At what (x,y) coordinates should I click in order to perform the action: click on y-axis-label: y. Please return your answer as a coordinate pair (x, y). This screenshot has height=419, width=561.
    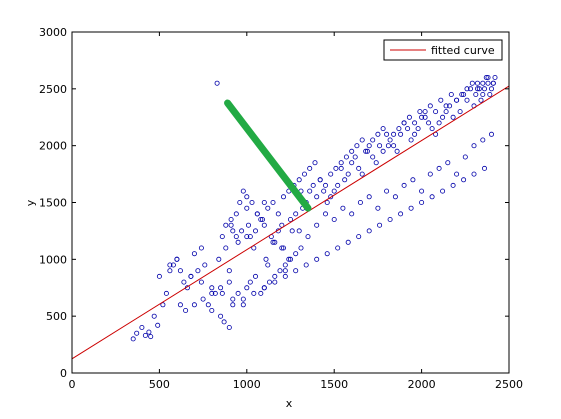
    Looking at the image, I should click on (30, 202).